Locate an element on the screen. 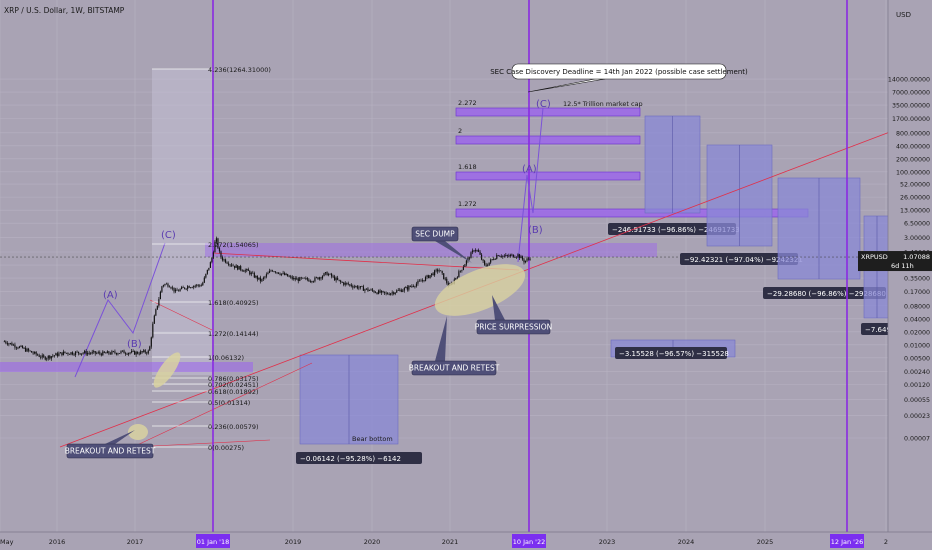  y-tick-label-23: 0.00120 is located at coordinates (917, 385).